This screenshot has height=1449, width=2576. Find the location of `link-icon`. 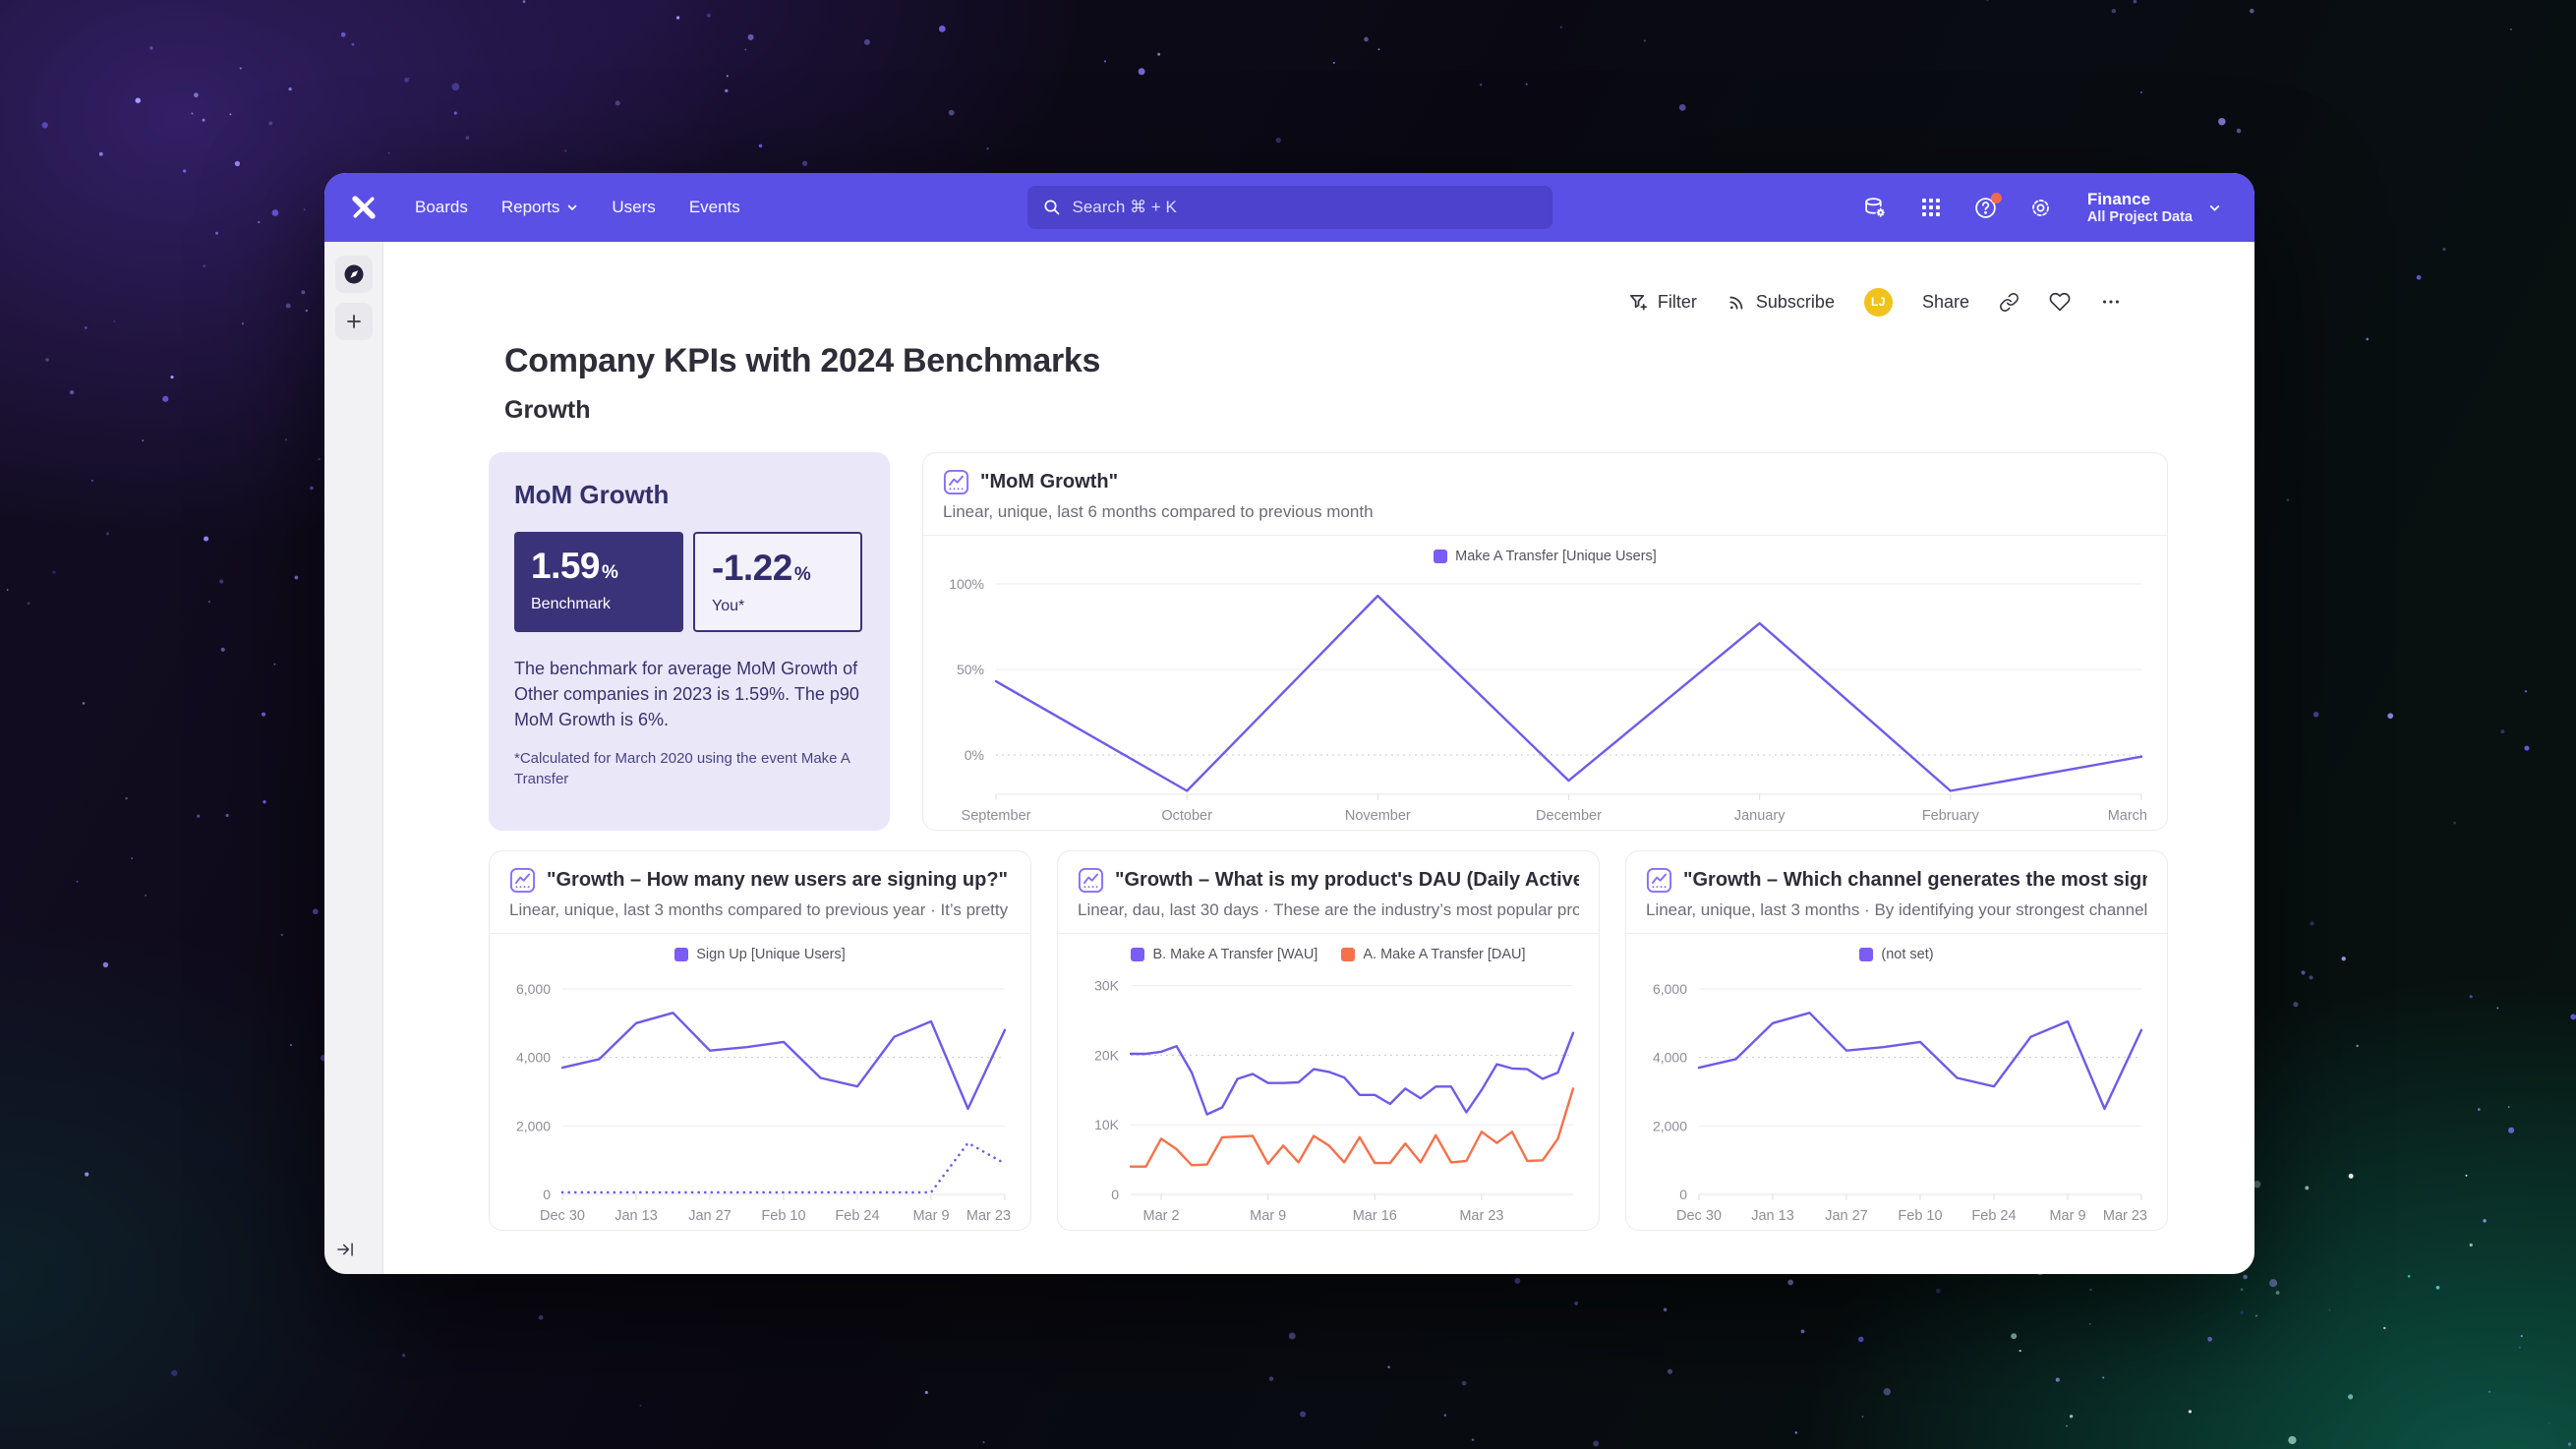

link-icon is located at coordinates (2009, 302).